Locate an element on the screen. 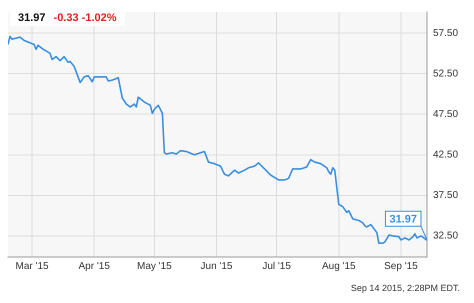  x-tick-label: Sep '15 is located at coordinates (401, 266).